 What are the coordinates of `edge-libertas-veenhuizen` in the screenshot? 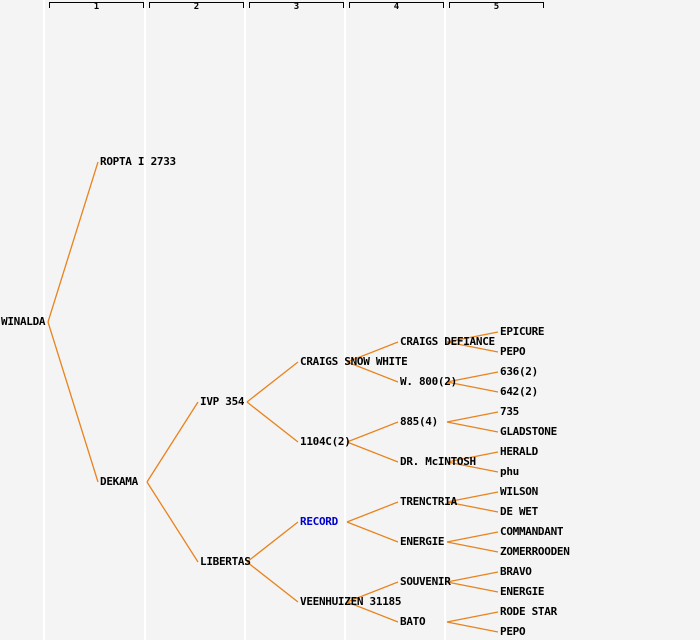 It's located at (272, 582).